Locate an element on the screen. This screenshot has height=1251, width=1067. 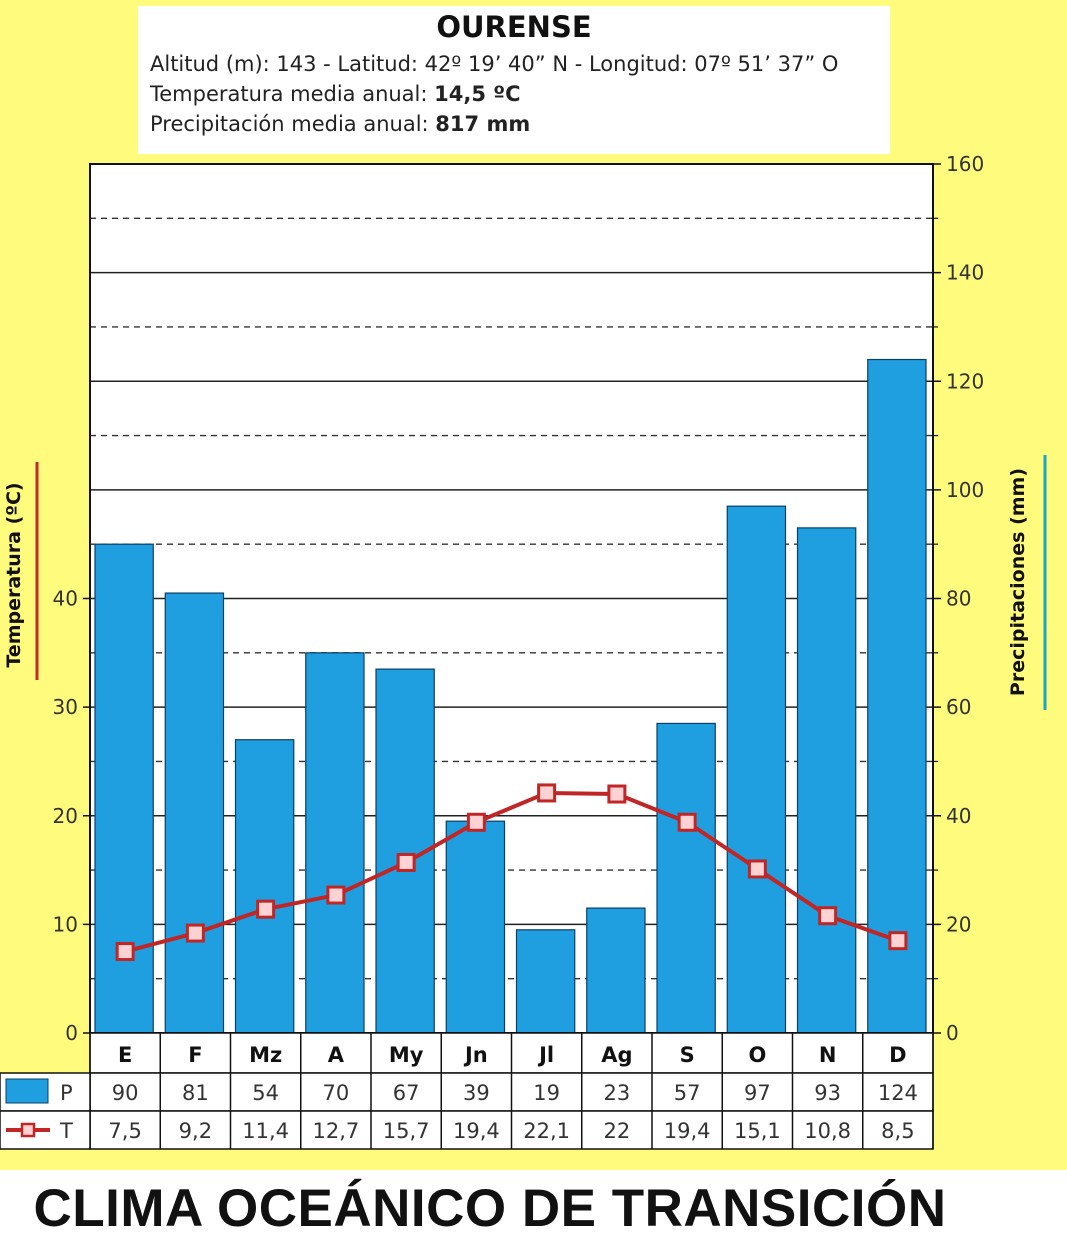
month-label-d: D is located at coordinates (897, 1055).